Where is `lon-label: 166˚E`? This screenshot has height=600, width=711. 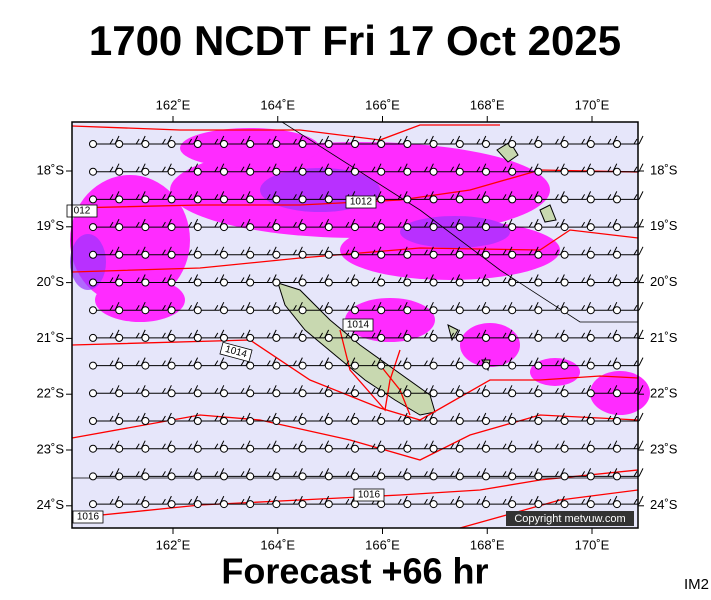 lon-label: 166˚E is located at coordinates (382, 544).